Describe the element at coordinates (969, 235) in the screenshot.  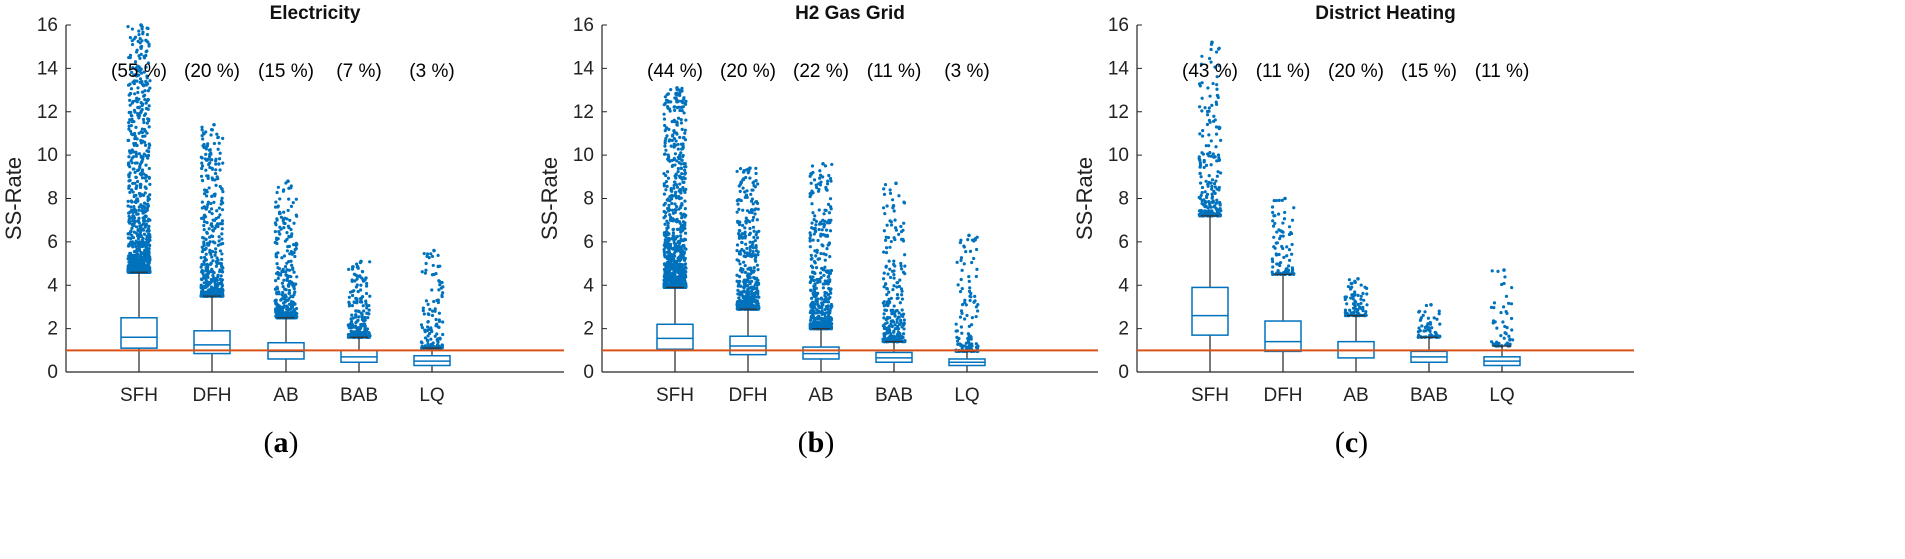
I see `outlier-max-point` at that location.